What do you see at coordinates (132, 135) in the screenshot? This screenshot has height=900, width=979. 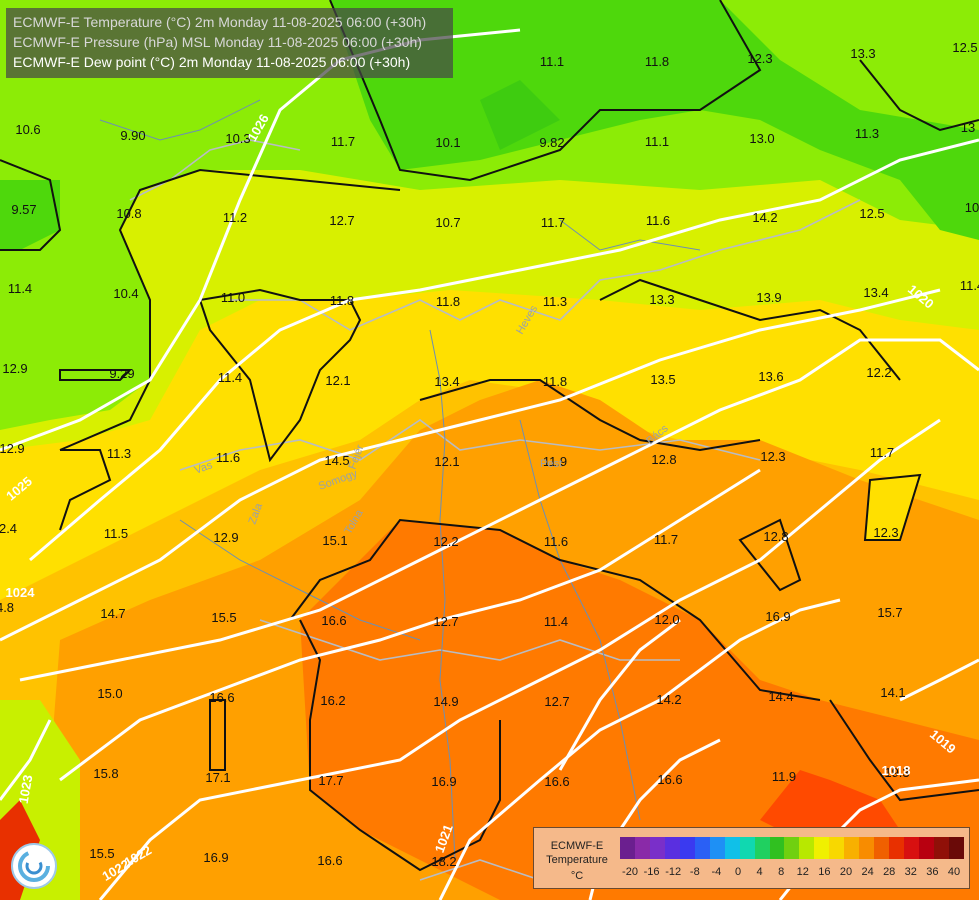 I see `dewpoint-label: 9.90` at bounding box center [132, 135].